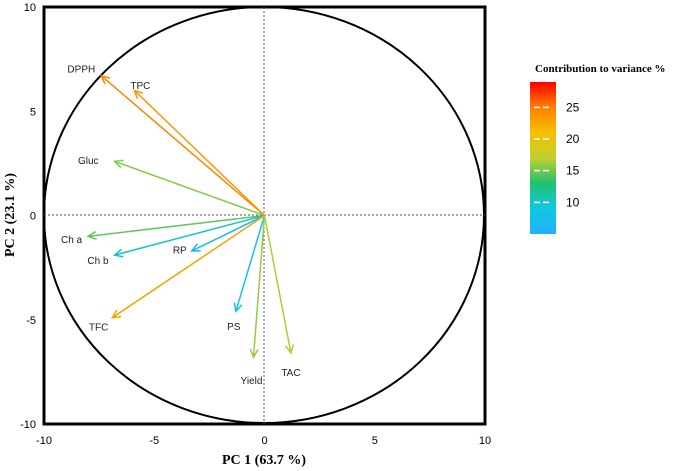 This screenshot has width=685, height=471. Describe the element at coordinates (33, 217) in the screenshot. I see `y-tick-label: 0` at that location.